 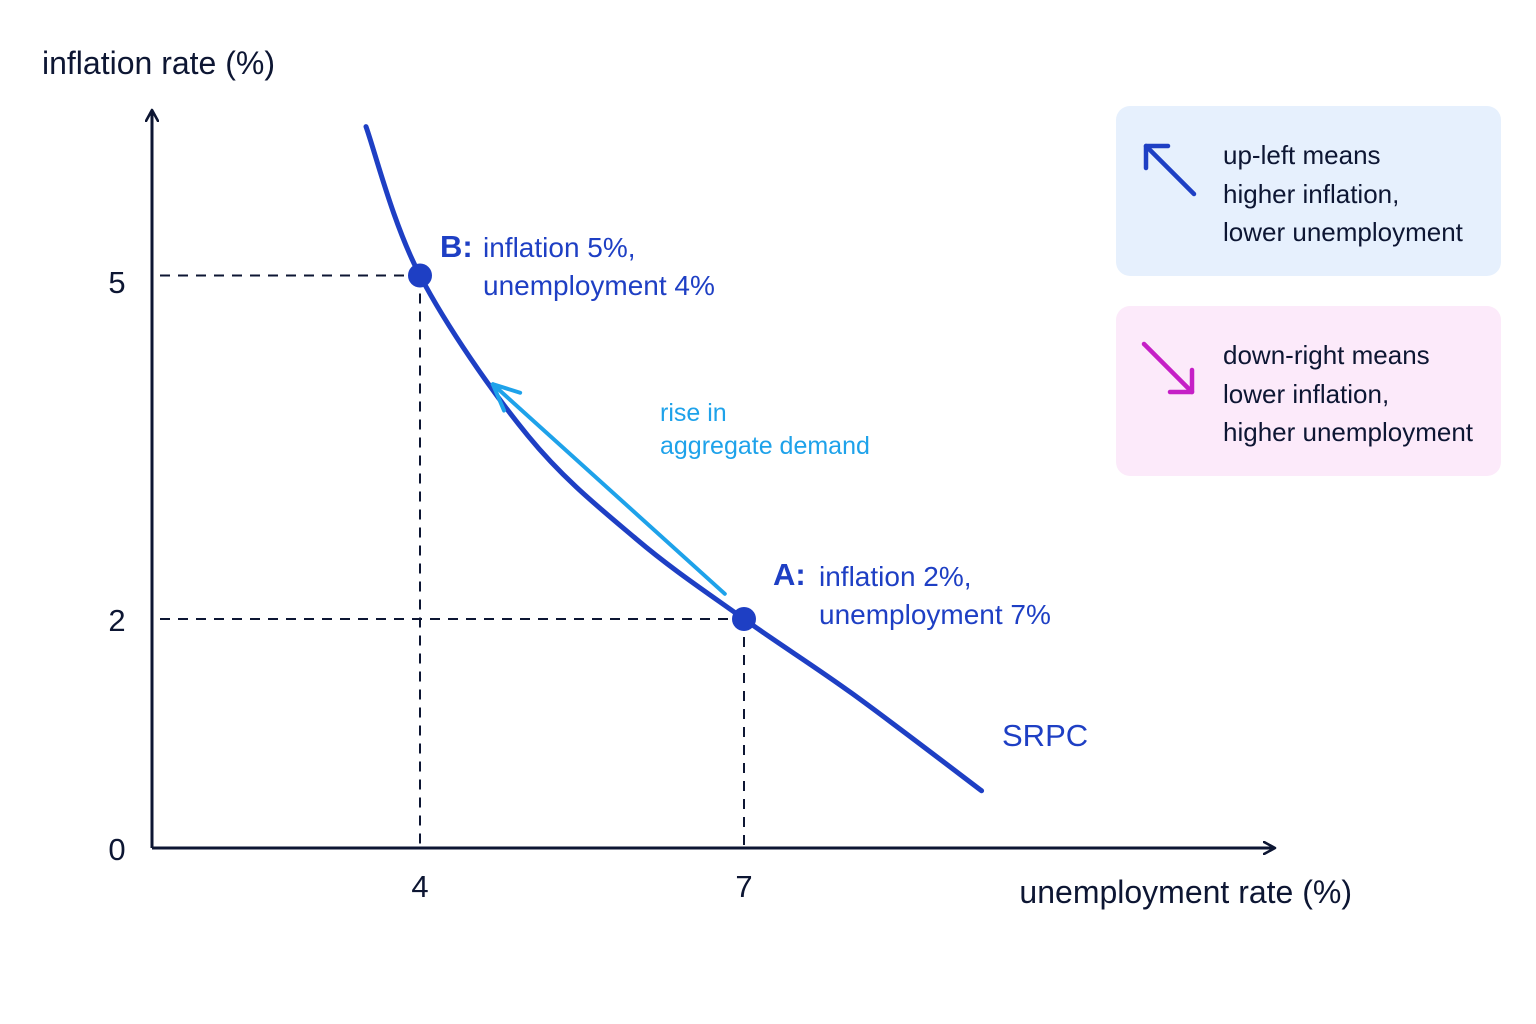 I want to click on key-line: up-left means, so click(x=1302, y=155).